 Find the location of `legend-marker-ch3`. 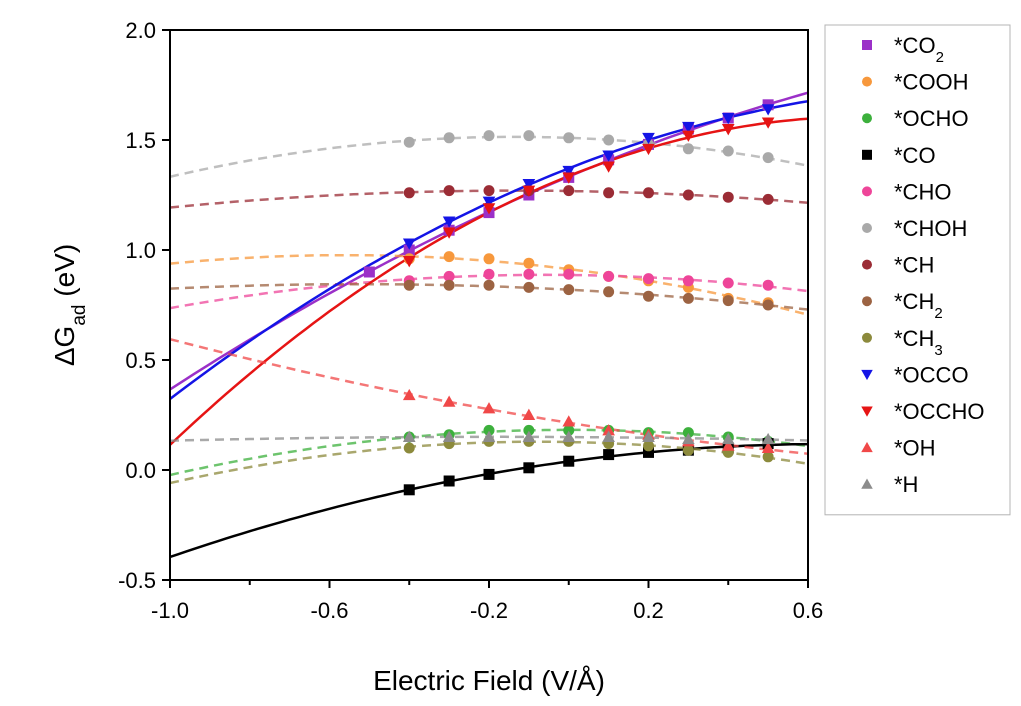

legend-marker-ch3 is located at coordinates (867, 337).